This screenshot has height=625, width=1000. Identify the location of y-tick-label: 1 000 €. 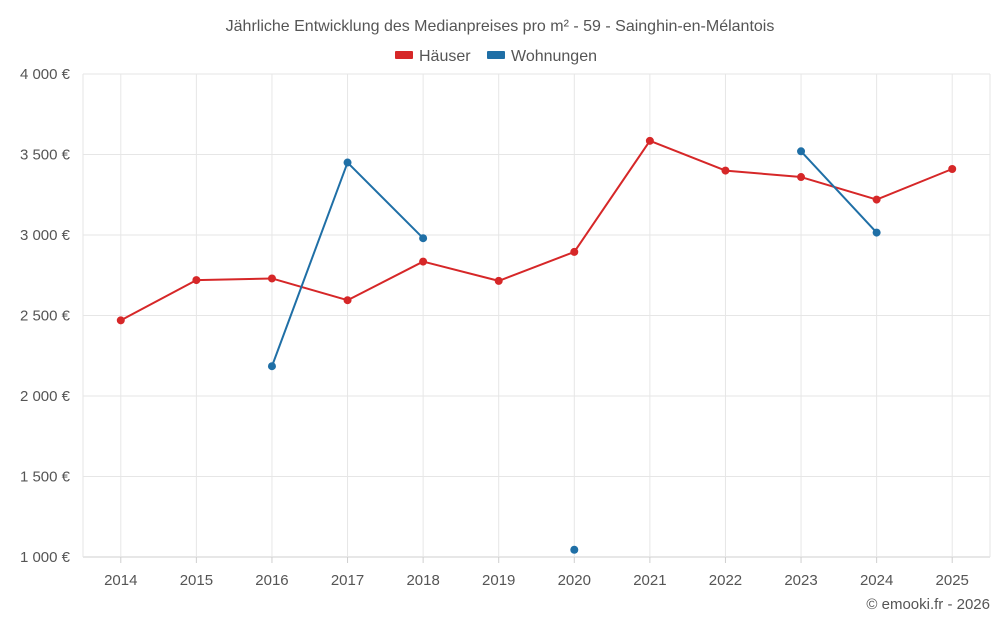
(45, 557).